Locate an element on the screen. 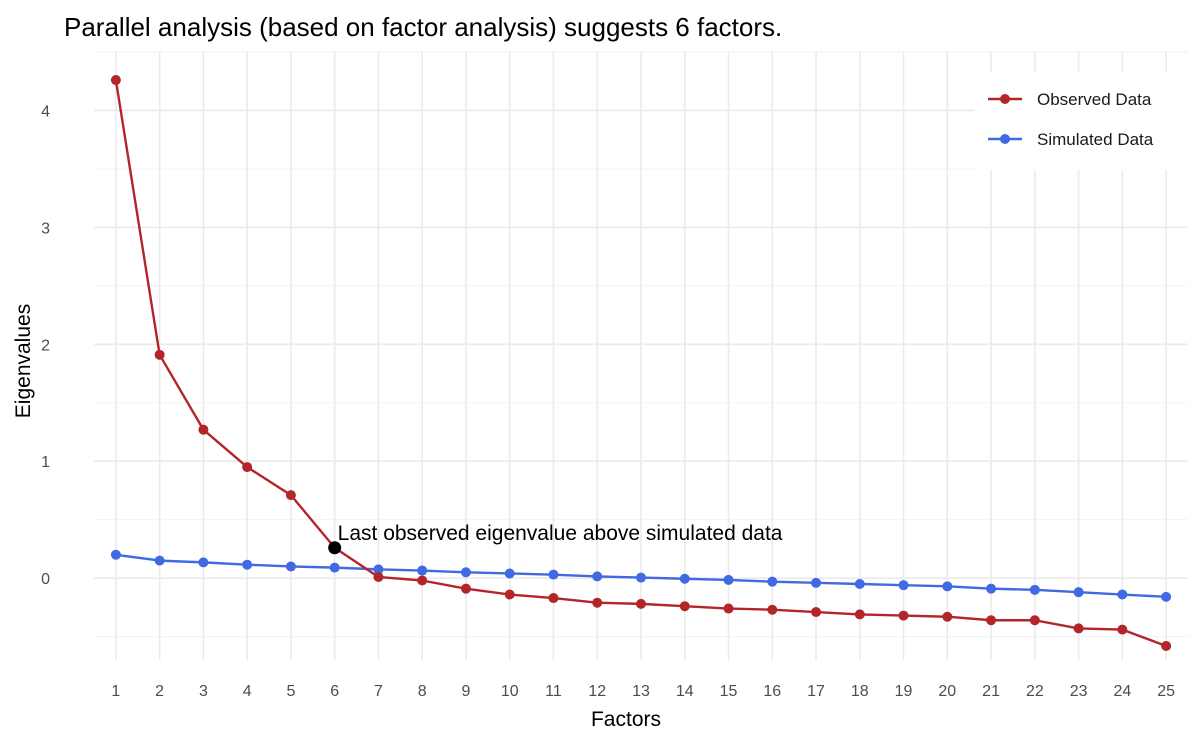 The width and height of the screenshot is (1200, 742). y-tick-label: 3 is located at coordinates (45, 228).